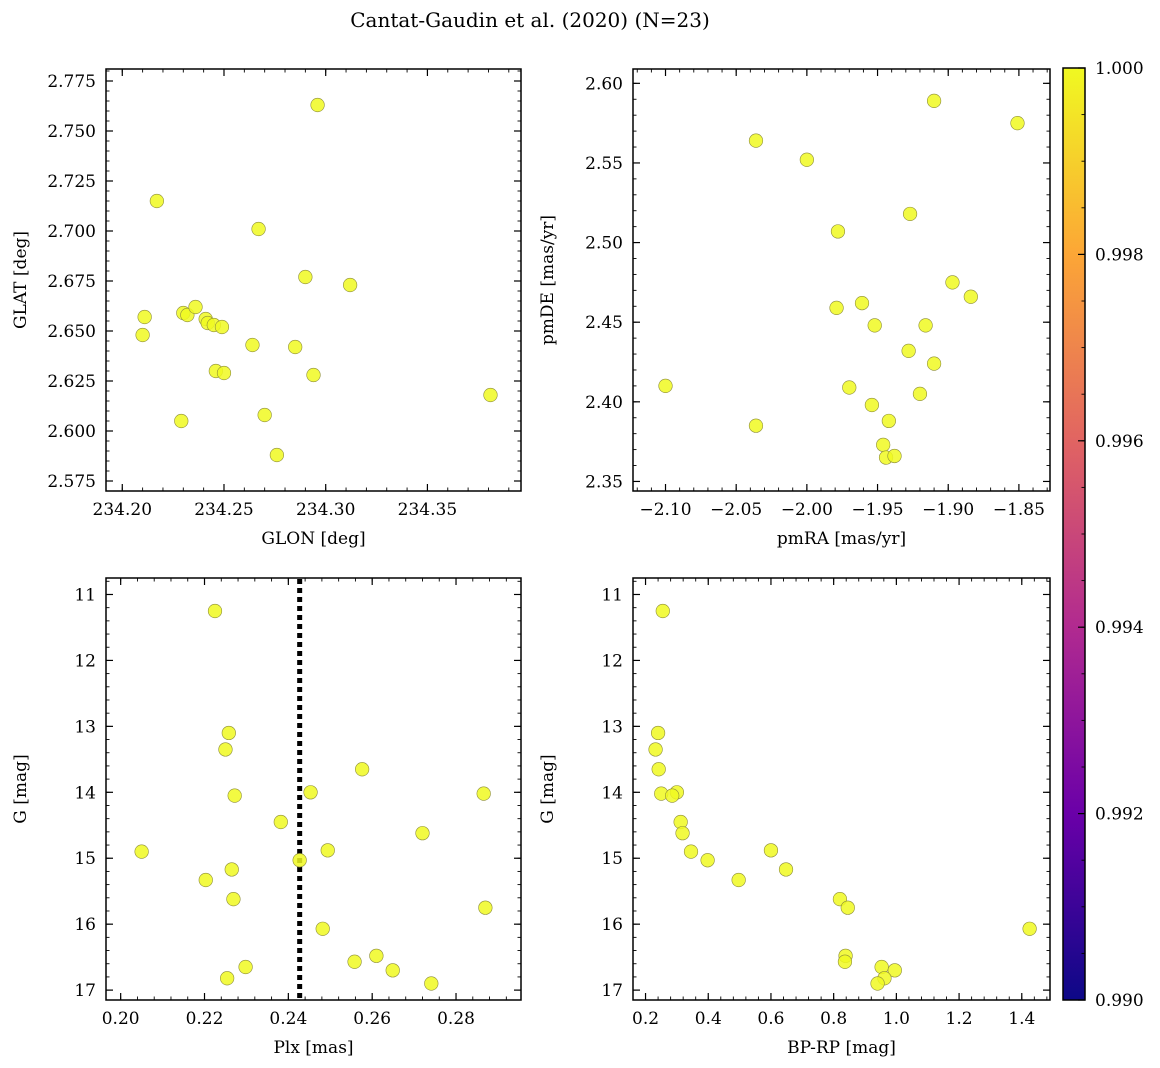 The width and height of the screenshot is (1160, 1068). Describe the element at coordinates (85, 661) in the screenshot. I see `y-tick-label: 12` at that location.